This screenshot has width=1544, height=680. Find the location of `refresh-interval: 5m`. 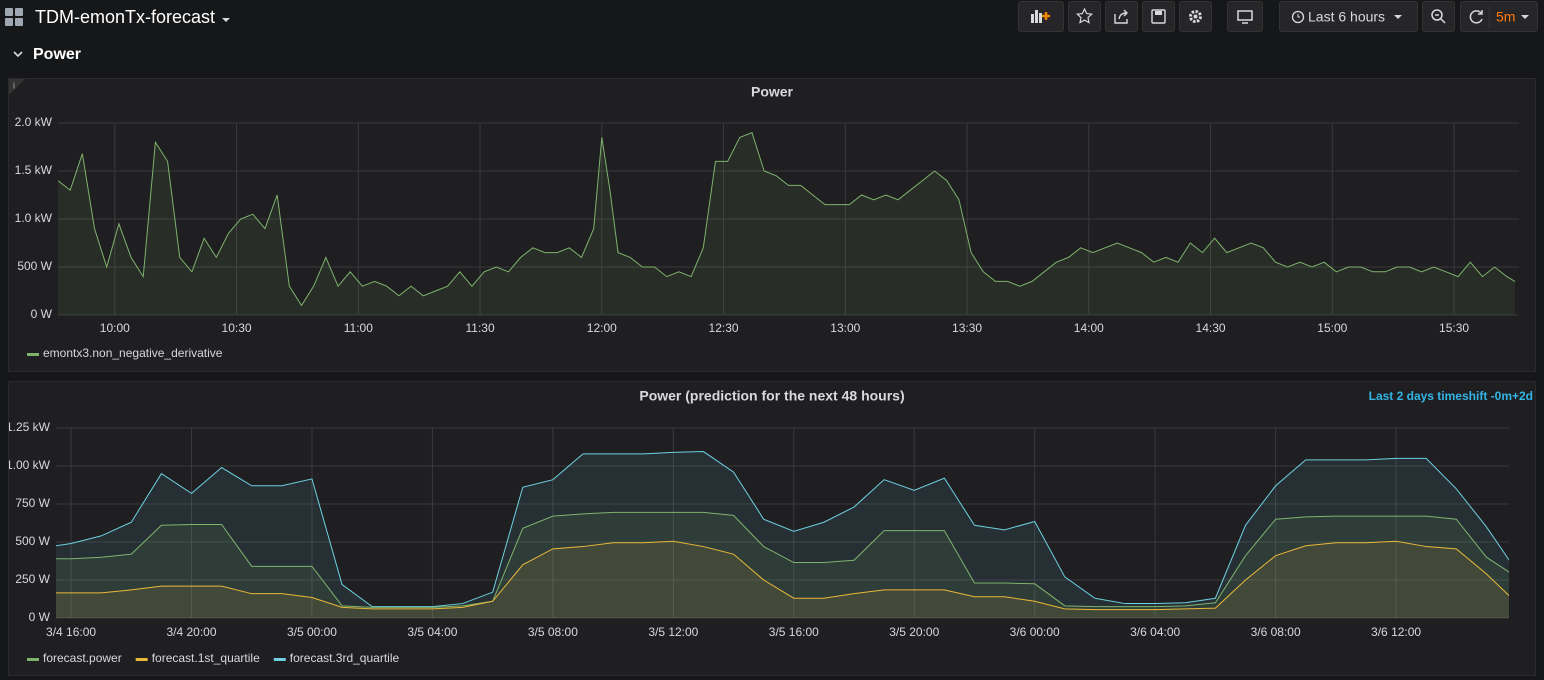

refresh-interval: 5m is located at coordinates (1505, 17).